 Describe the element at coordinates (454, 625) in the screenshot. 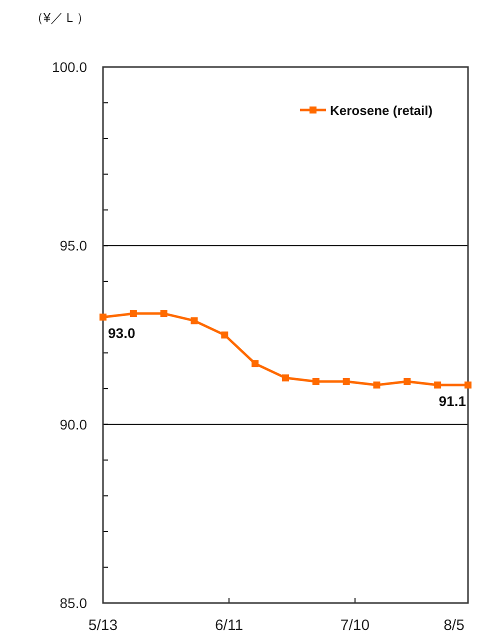

I see `x-tick-label: 8/5` at that location.